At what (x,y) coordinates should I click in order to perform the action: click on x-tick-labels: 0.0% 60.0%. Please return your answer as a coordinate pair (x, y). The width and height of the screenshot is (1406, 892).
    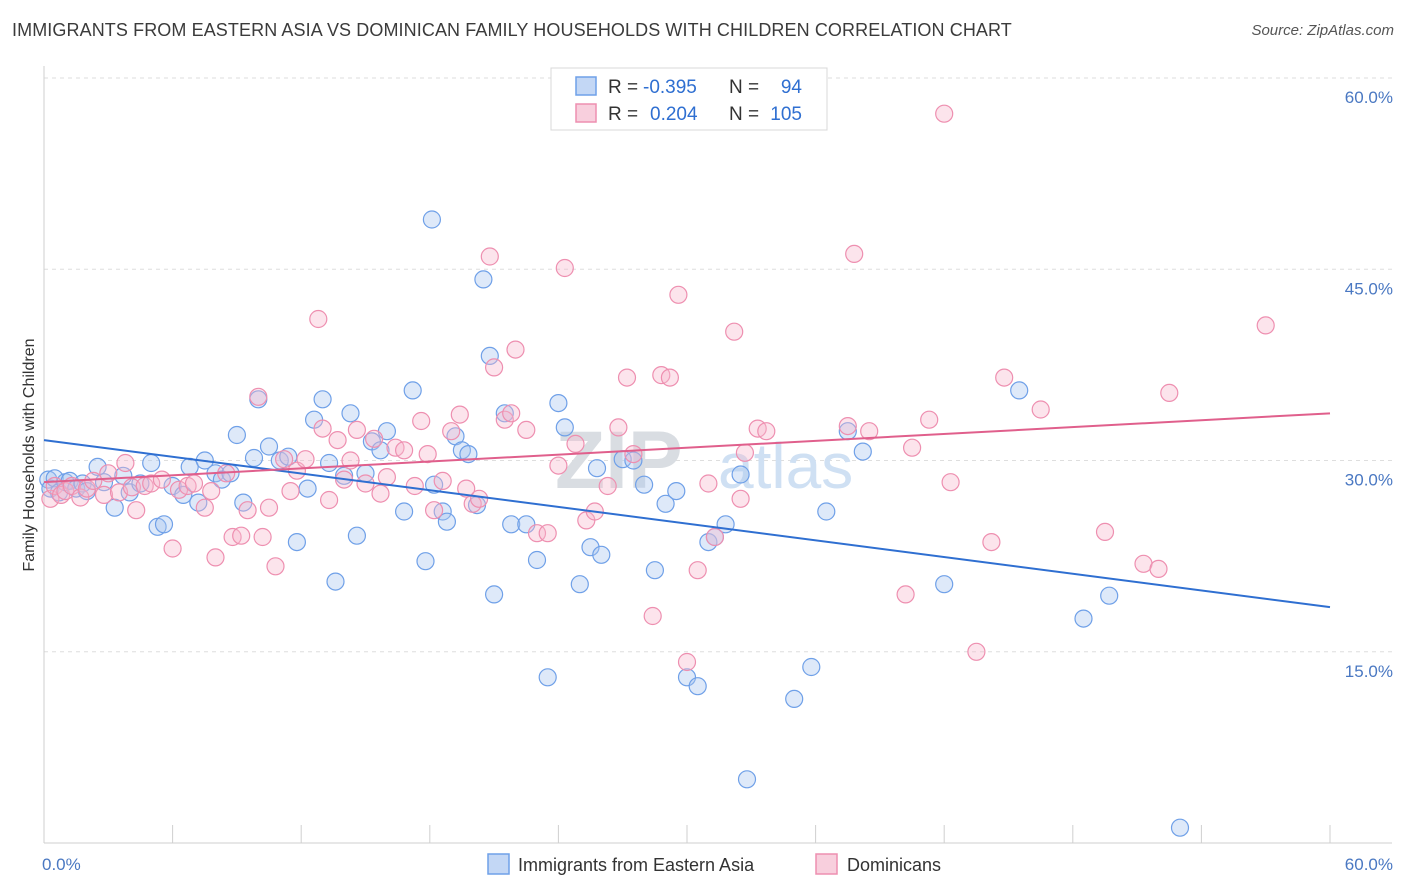
    Looking at the image, I should click on (717, 864).